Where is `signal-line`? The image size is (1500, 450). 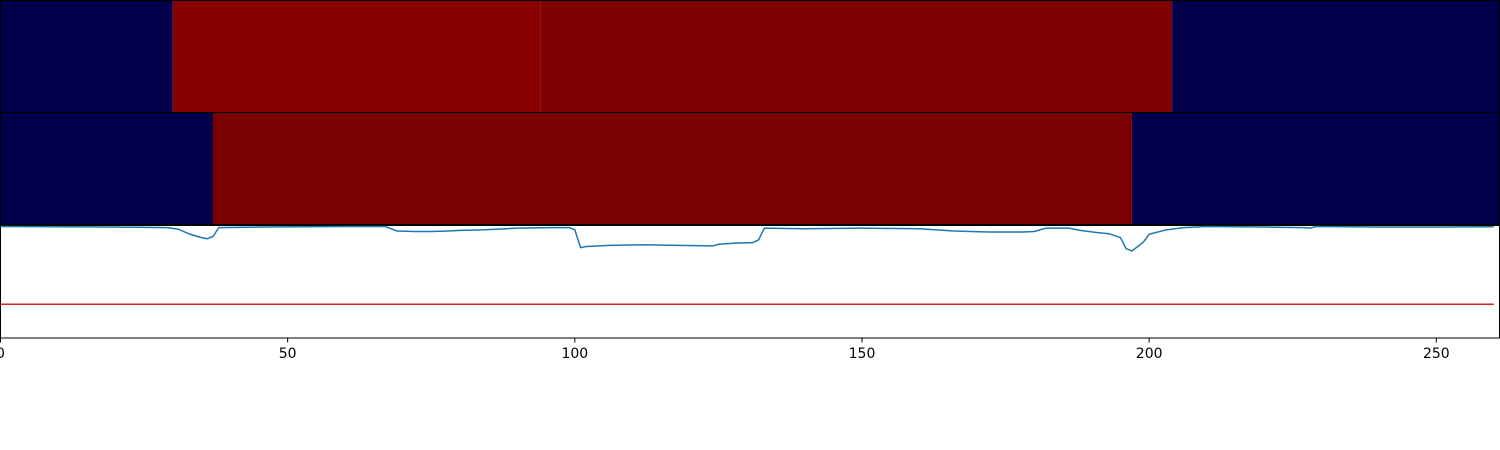 signal-line is located at coordinates (747, 238).